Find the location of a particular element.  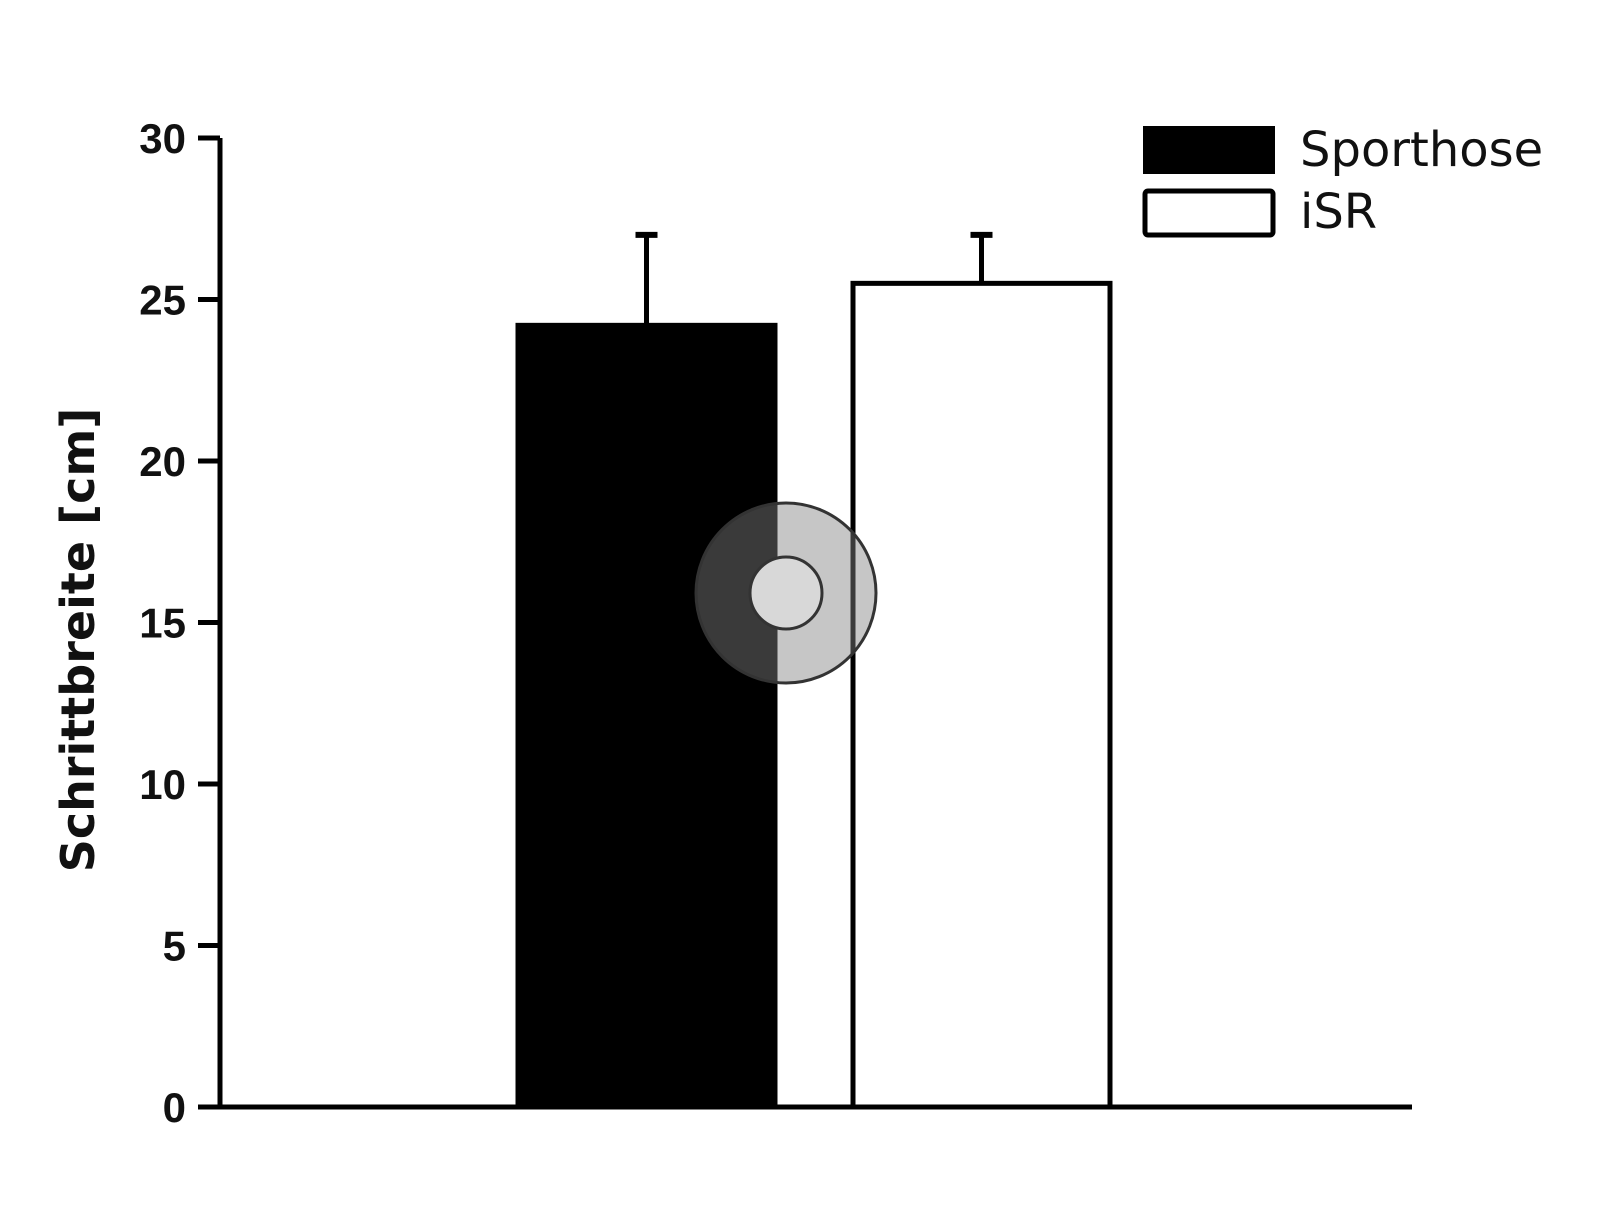

y-tick-label: 25 is located at coordinates (162, 300).